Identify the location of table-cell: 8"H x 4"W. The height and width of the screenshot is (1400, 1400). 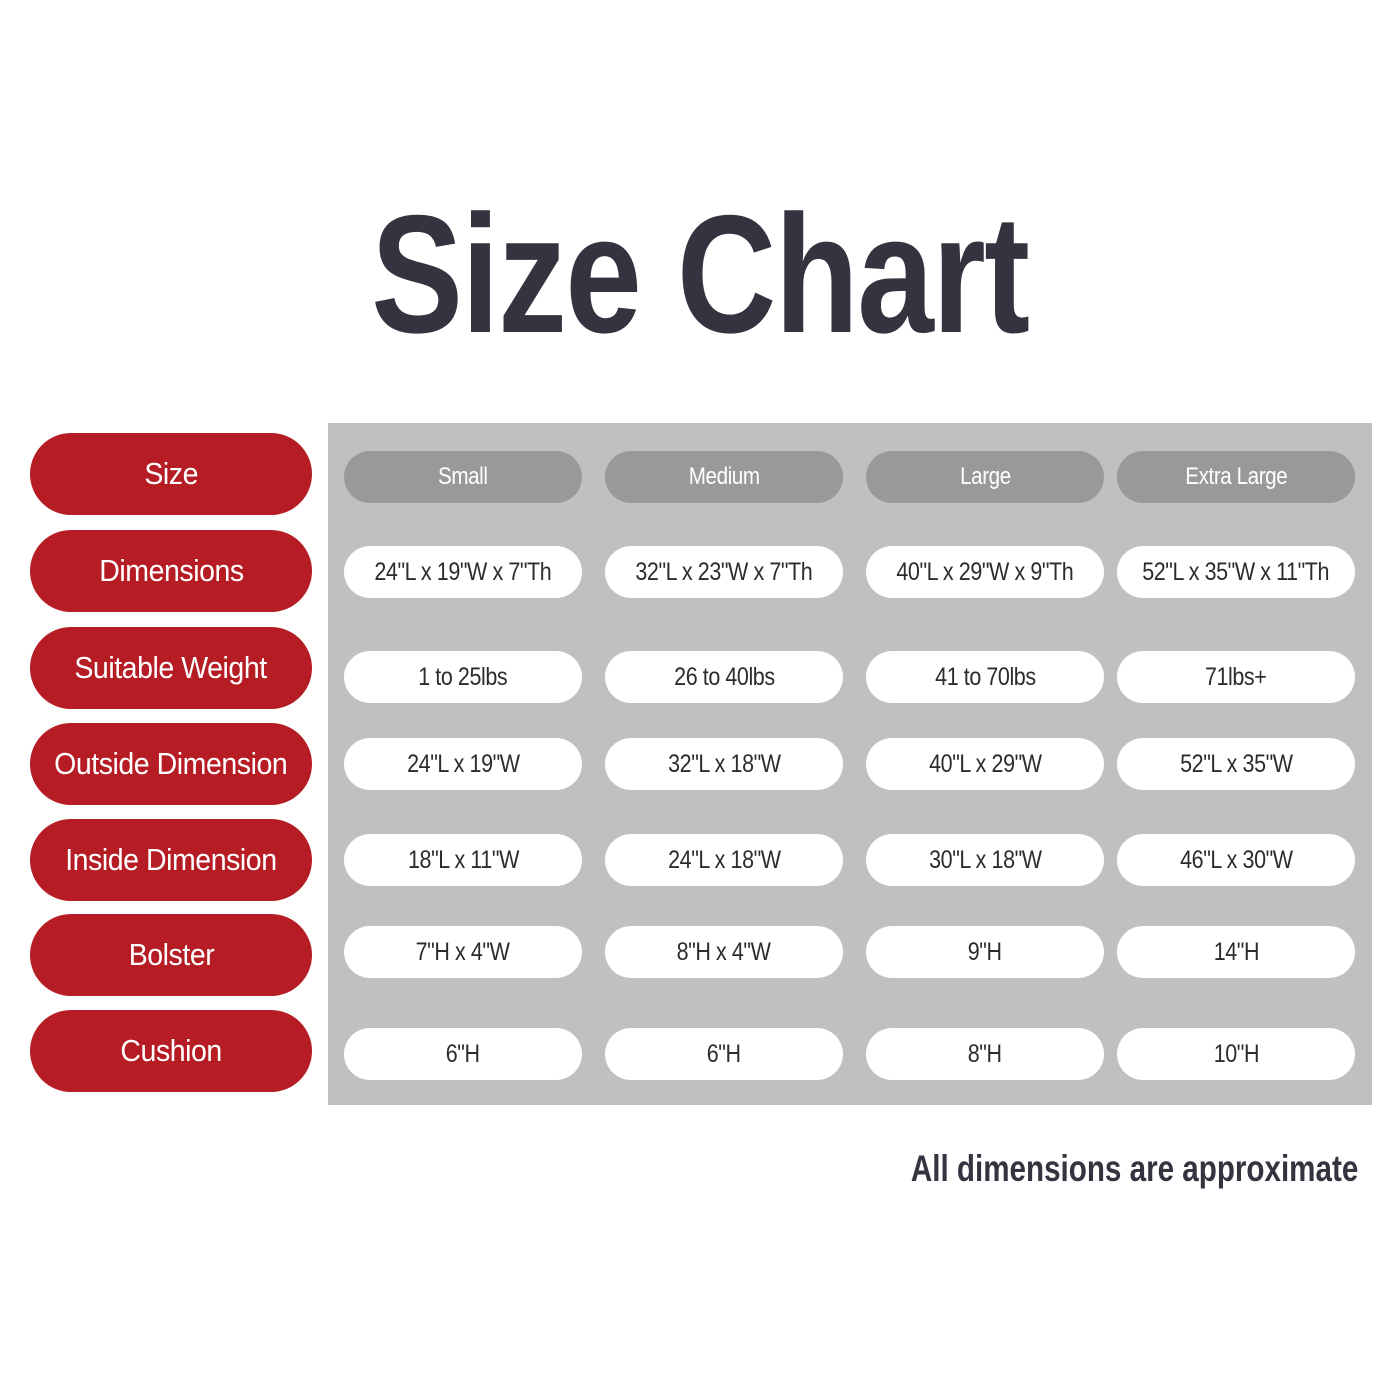
(724, 952).